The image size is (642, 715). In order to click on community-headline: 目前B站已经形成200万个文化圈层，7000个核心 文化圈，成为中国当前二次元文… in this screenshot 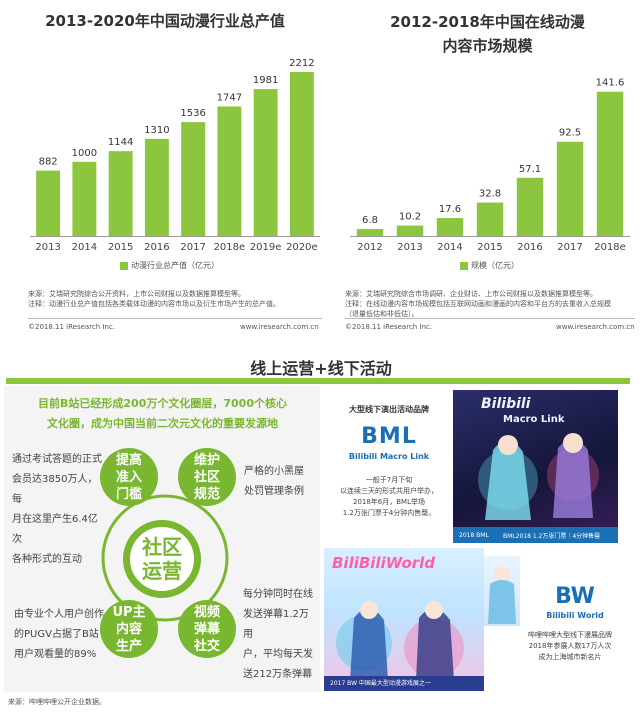, I will do `click(162, 414)`.